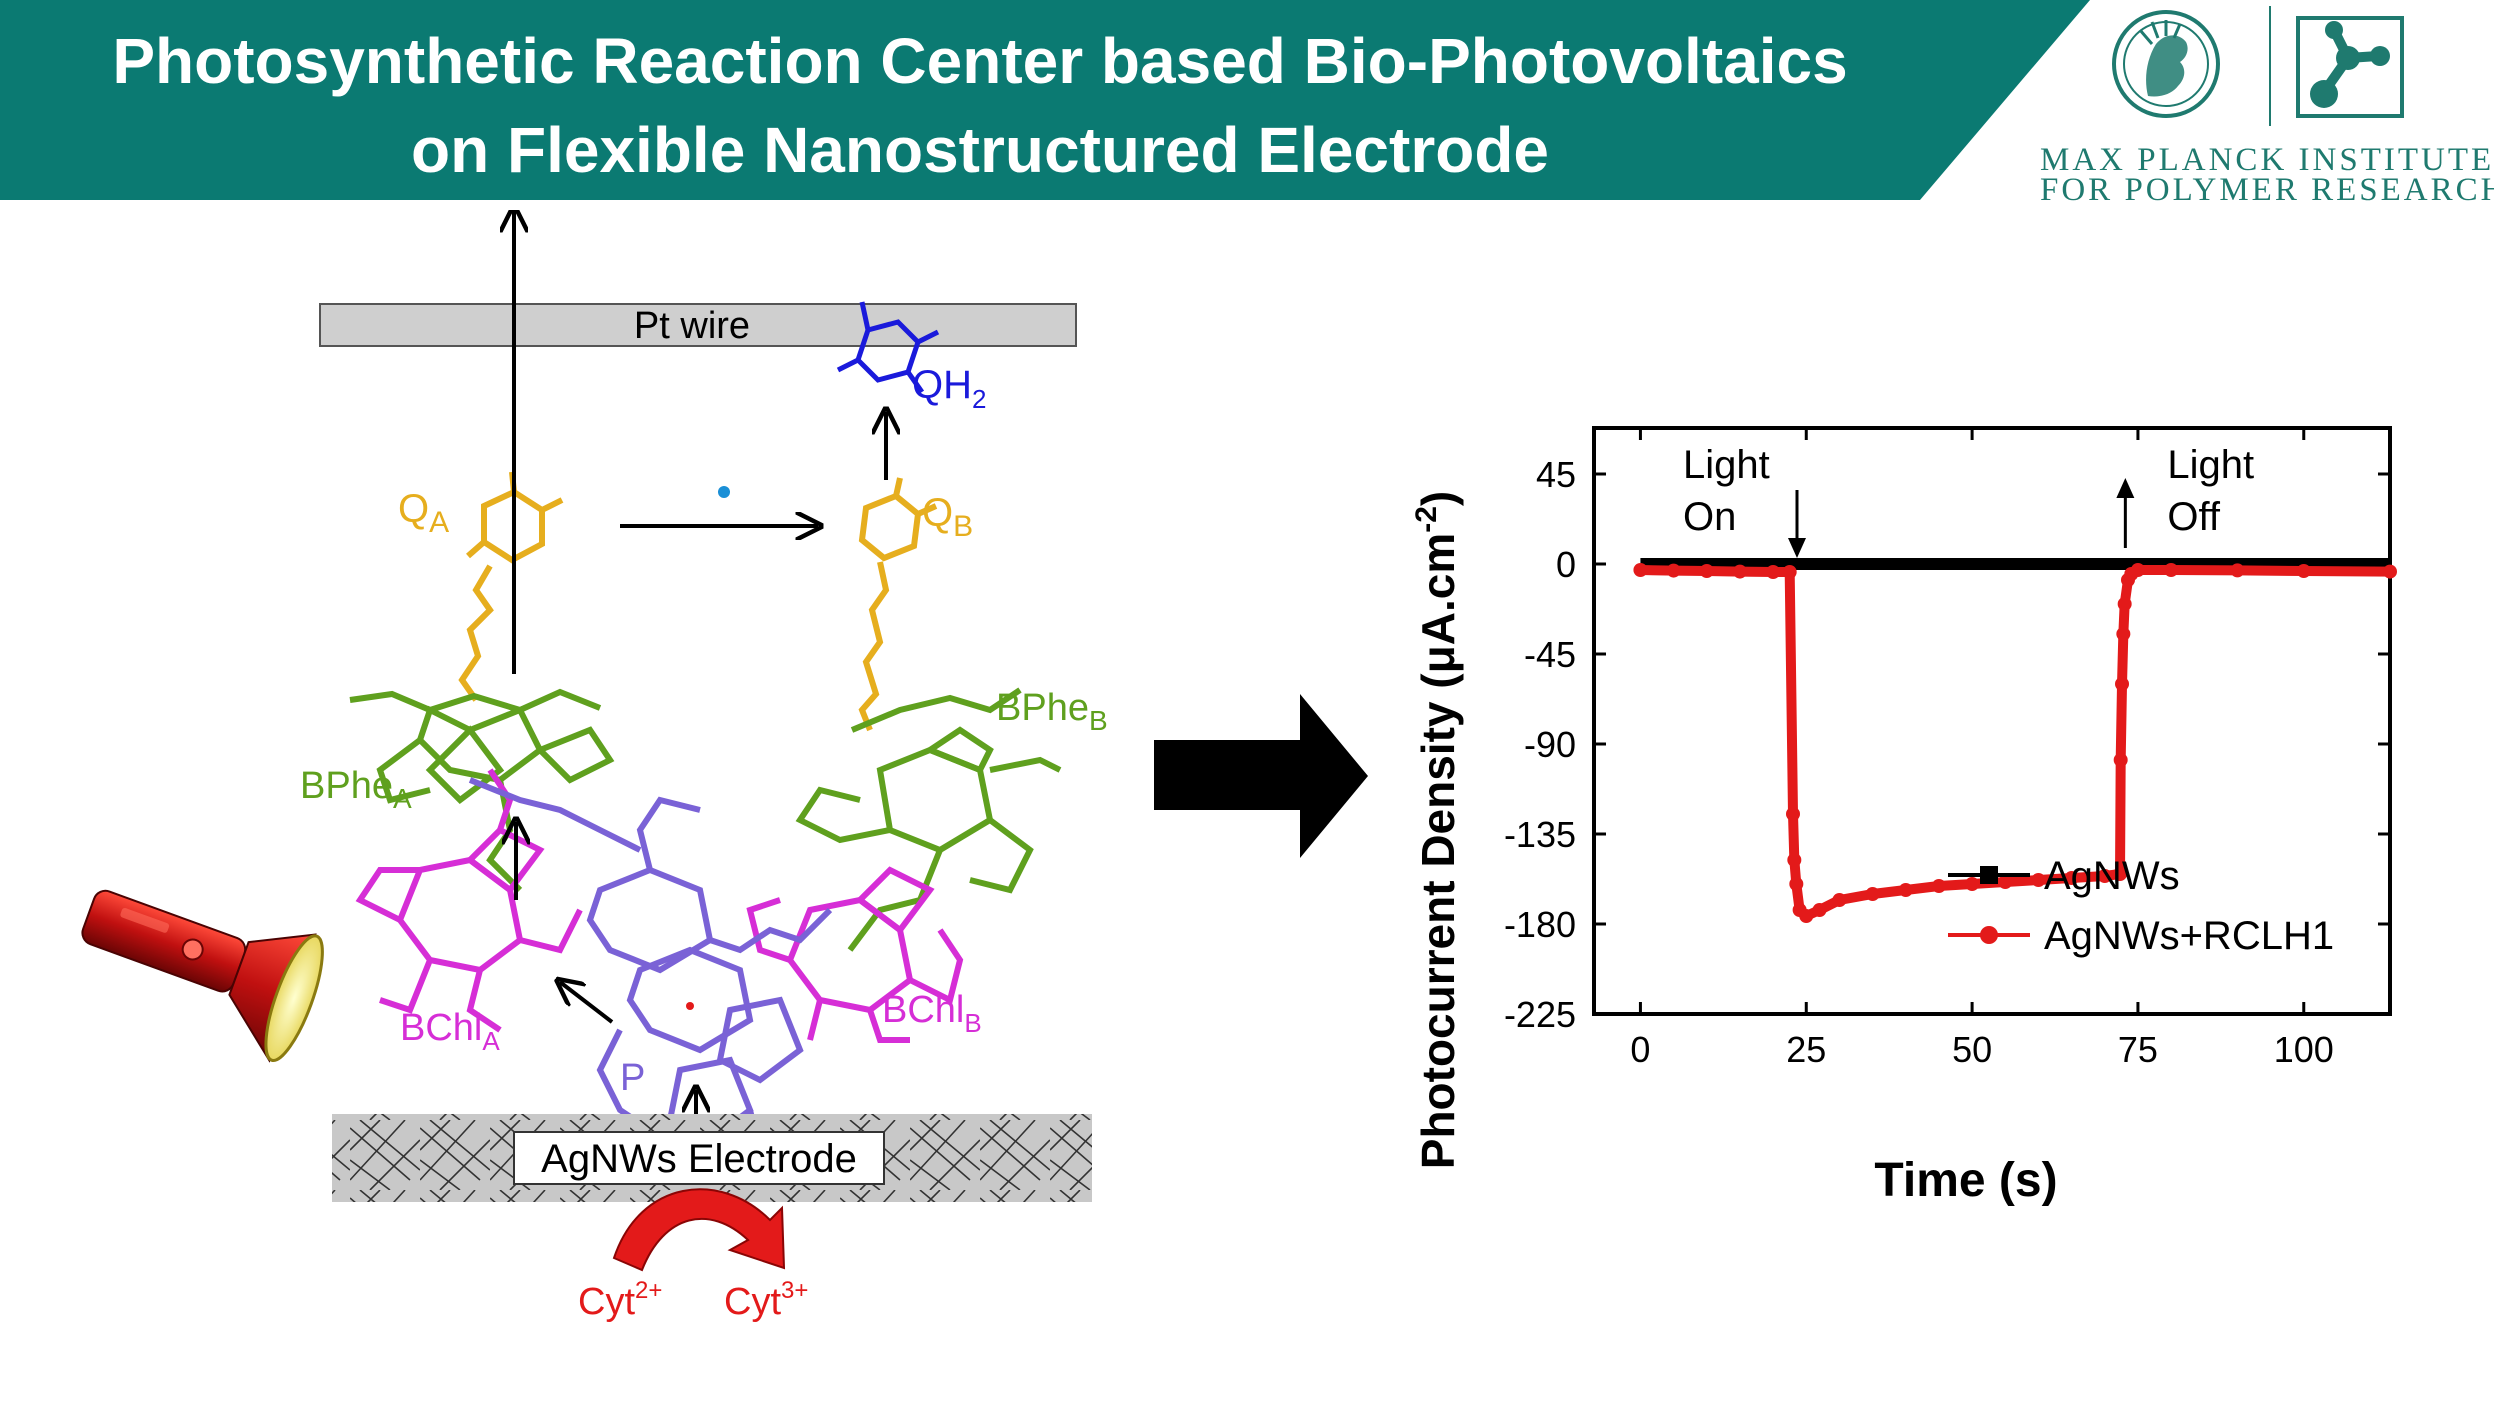  Describe the element at coordinates (1045, 100) in the screenshot. I see `banner-shape` at that location.